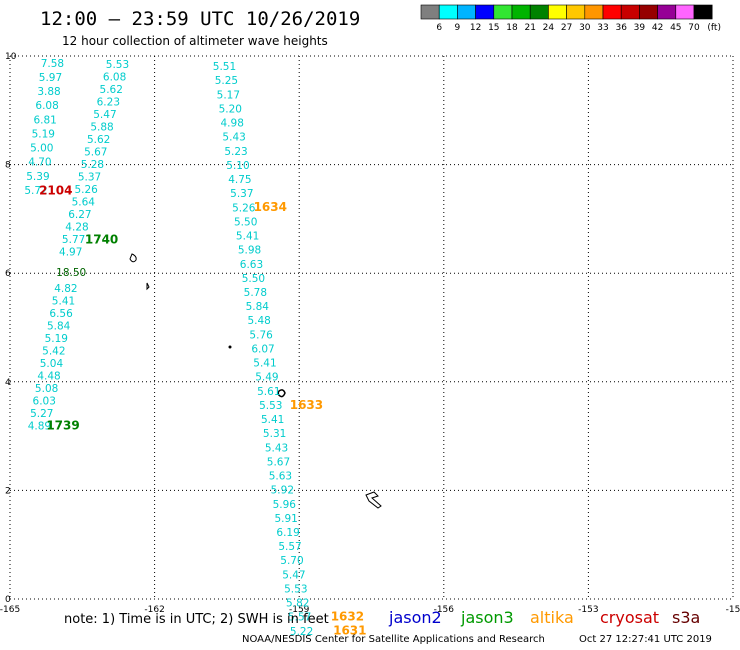 Image resolution: width=740 pixels, height=650 pixels. What do you see at coordinates (46, 389) in the screenshot?
I see `wave-height-label: 5.08` at bounding box center [46, 389].